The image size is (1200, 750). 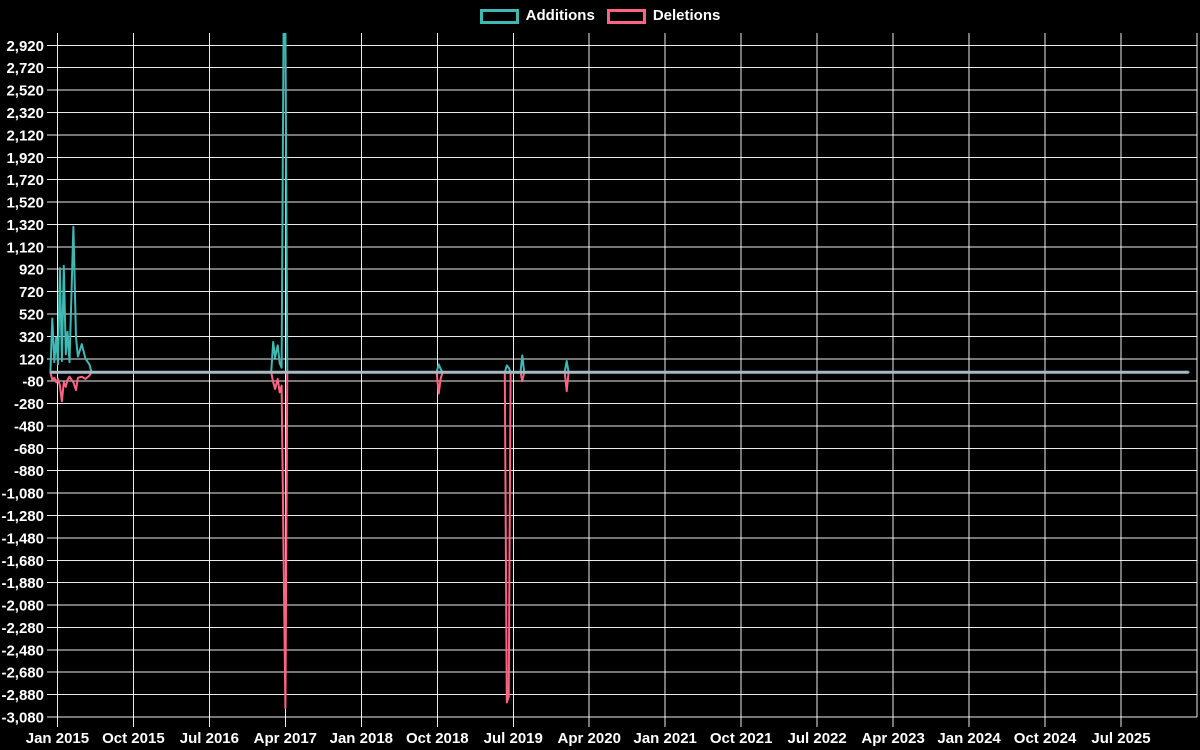 What do you see at coordinates (817, 738) in the screenshot?
I see `x-tick-label: Jul 2022` at bounding box center [817, 738].